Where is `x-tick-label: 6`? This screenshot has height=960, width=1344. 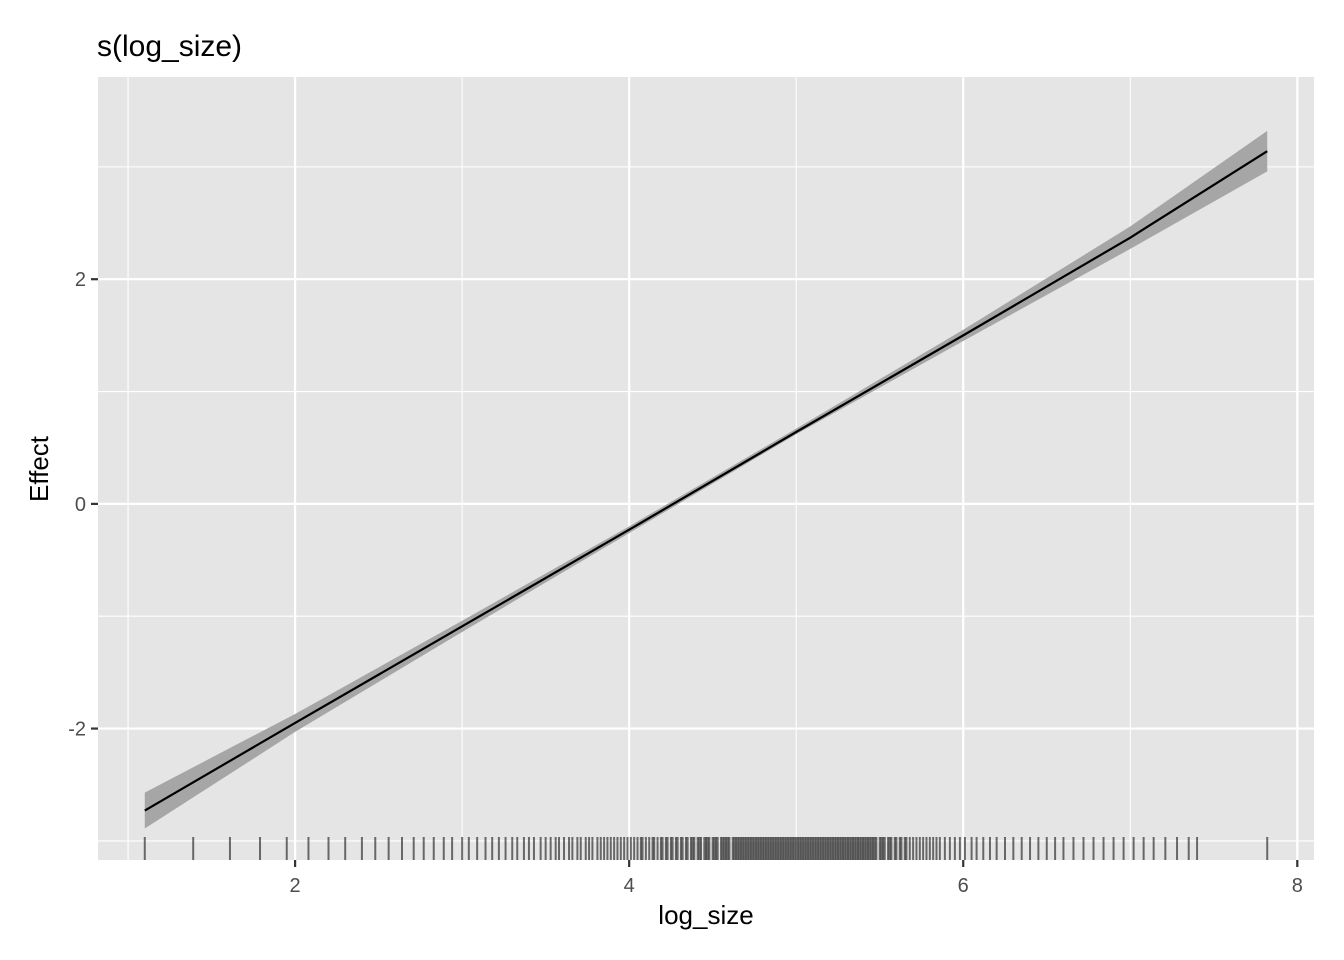
x-tick-label: 6 is located at coordinates (963, 886).